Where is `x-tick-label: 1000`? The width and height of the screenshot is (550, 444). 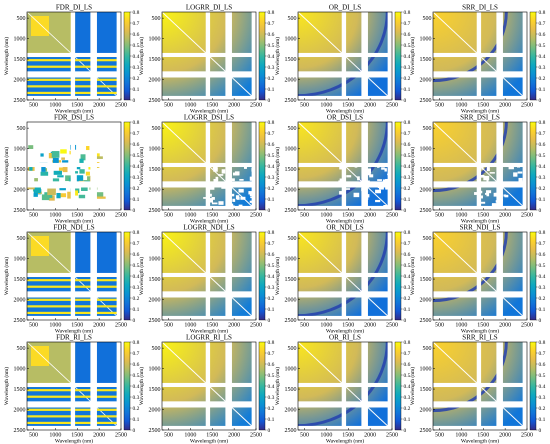 x-tick-label: 1000 is located at coordinates (55, 326).